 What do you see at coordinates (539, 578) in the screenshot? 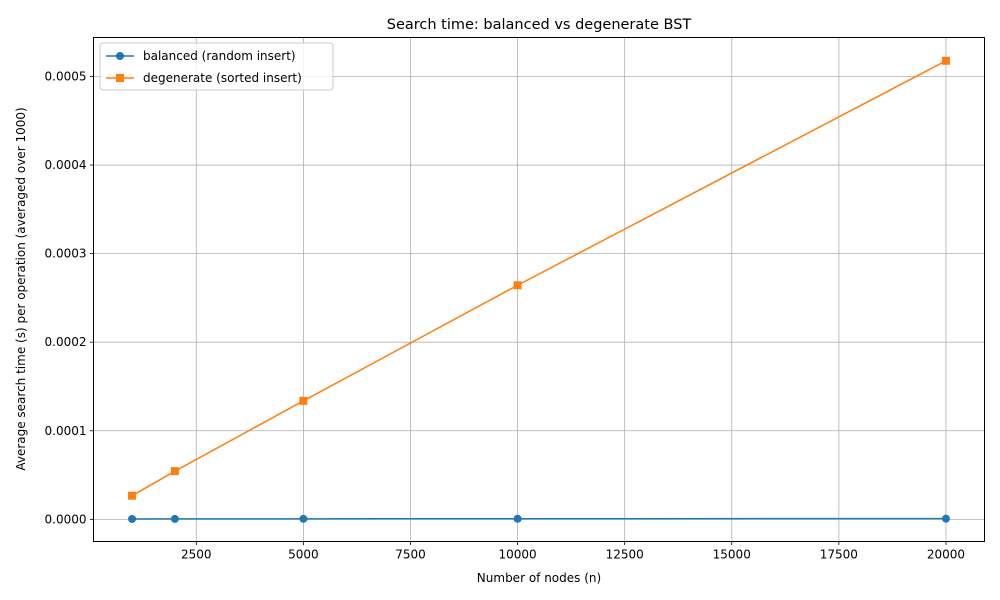
I see `x-axis-label: Number of nodes (n)` at bounding box center [539, 578].